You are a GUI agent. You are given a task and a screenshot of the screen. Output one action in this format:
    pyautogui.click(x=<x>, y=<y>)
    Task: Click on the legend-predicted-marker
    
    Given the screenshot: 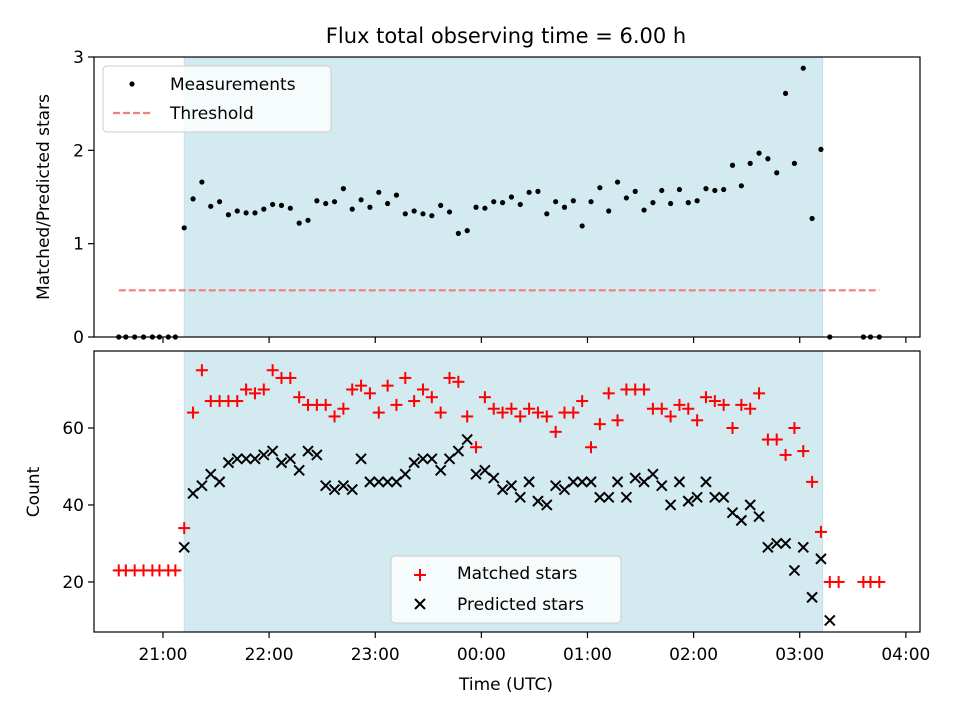 What is the action you would take?
    pyautogui.click(x=420, y=604)
    